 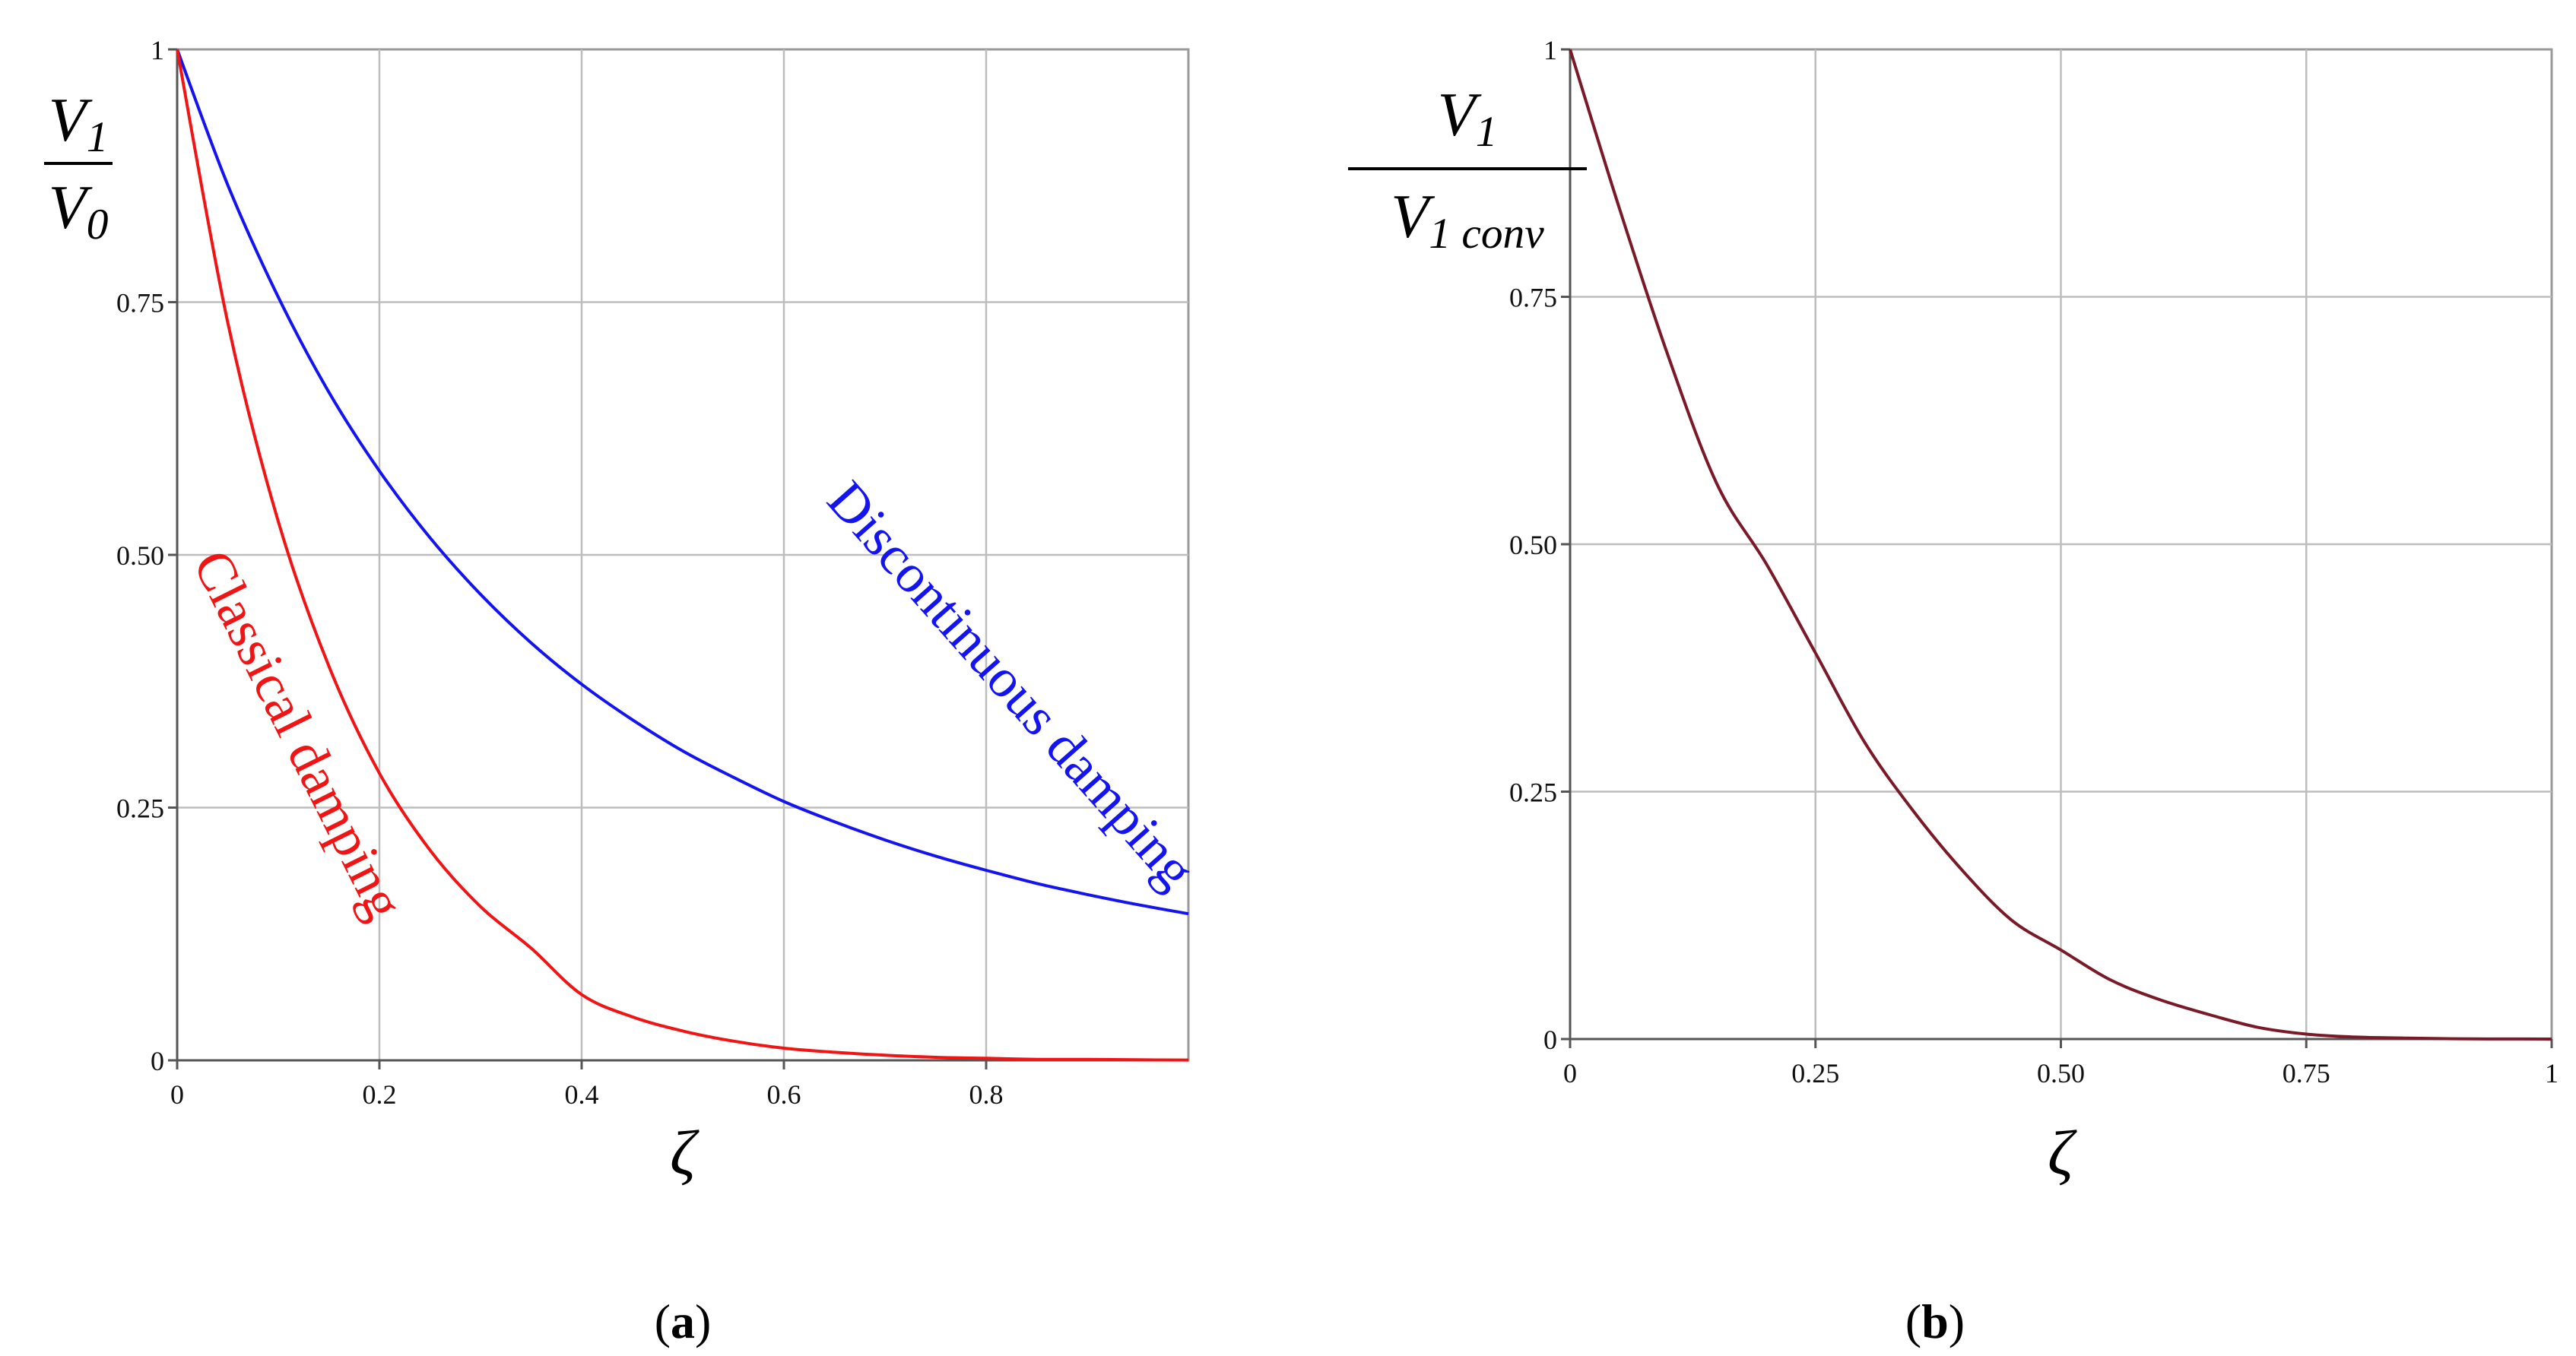 I want to click on panel-caption: (a), so click(x=683, y=1321).